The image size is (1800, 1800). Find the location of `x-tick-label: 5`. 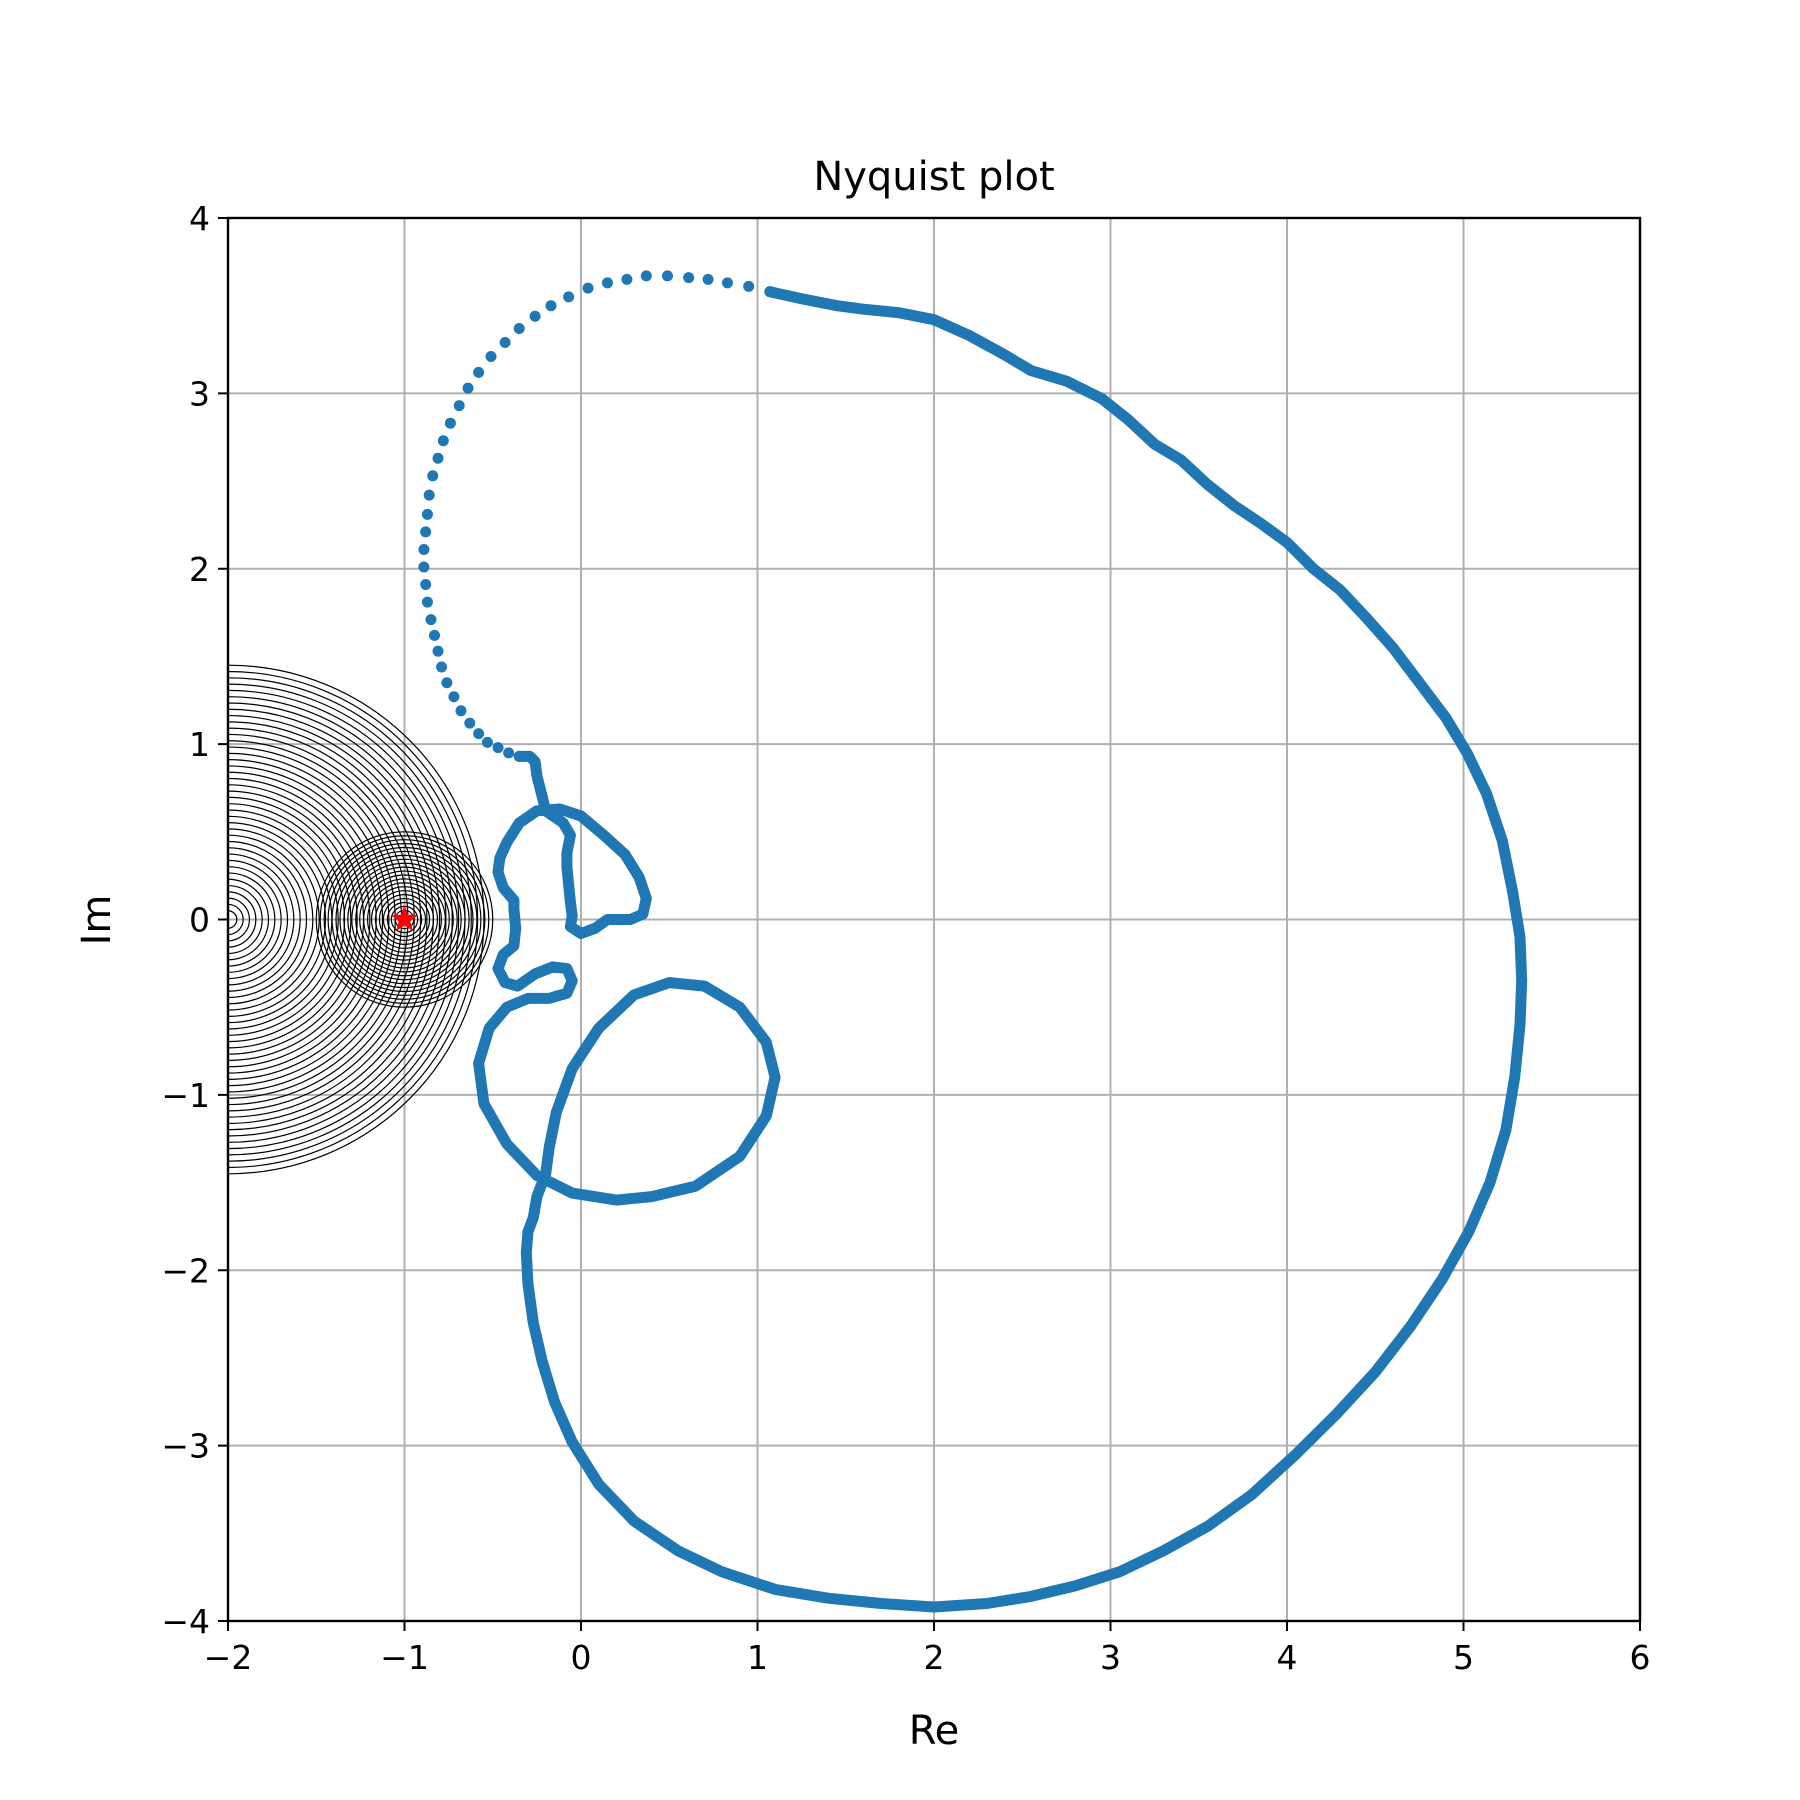

x-tick-label: 5 is located at coordinates (1463, 1657).